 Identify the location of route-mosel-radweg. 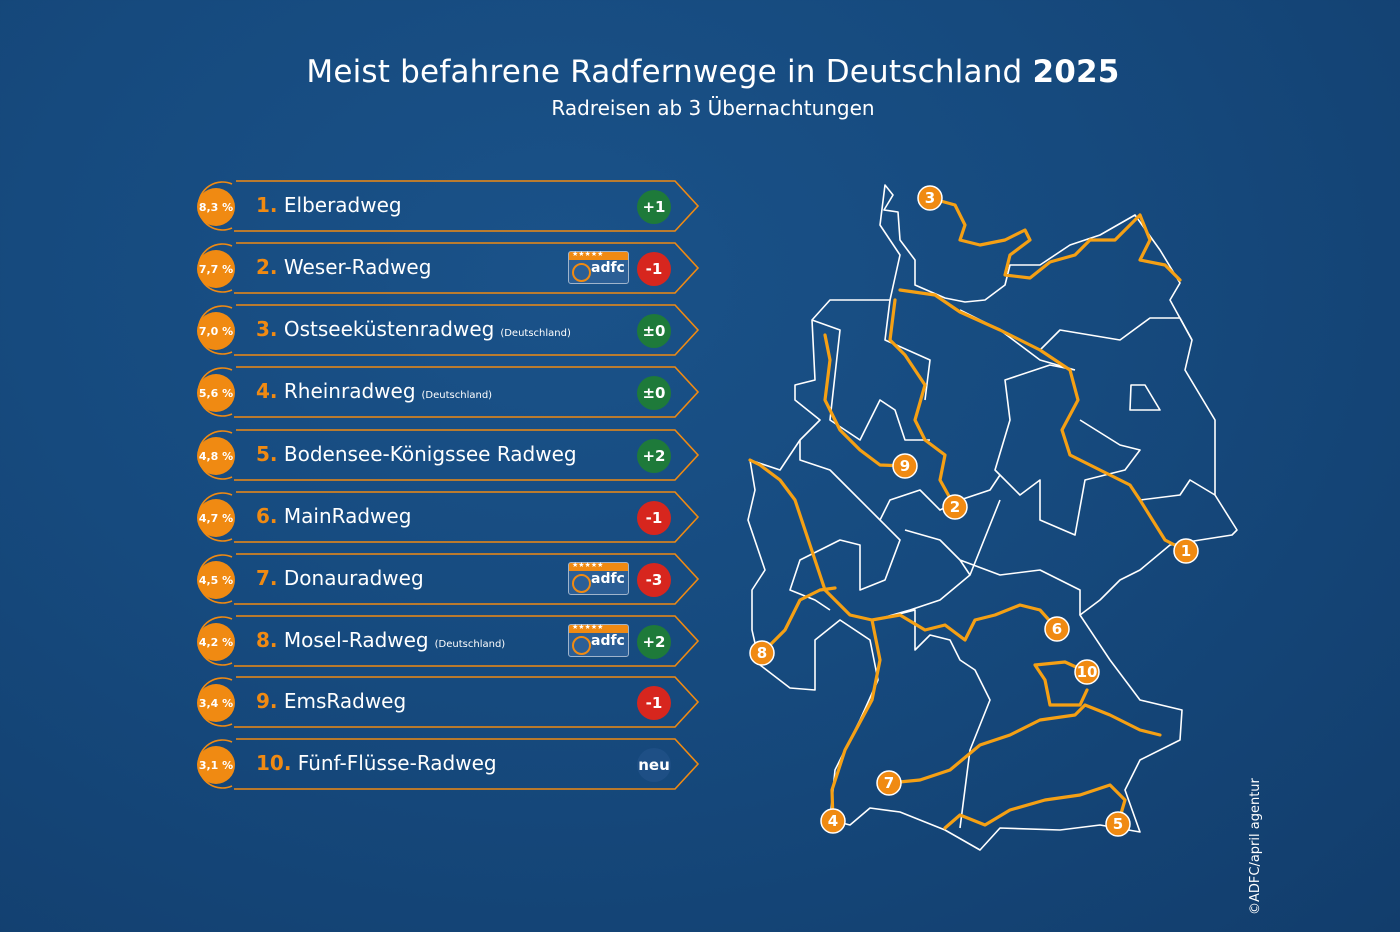
(798, 620).